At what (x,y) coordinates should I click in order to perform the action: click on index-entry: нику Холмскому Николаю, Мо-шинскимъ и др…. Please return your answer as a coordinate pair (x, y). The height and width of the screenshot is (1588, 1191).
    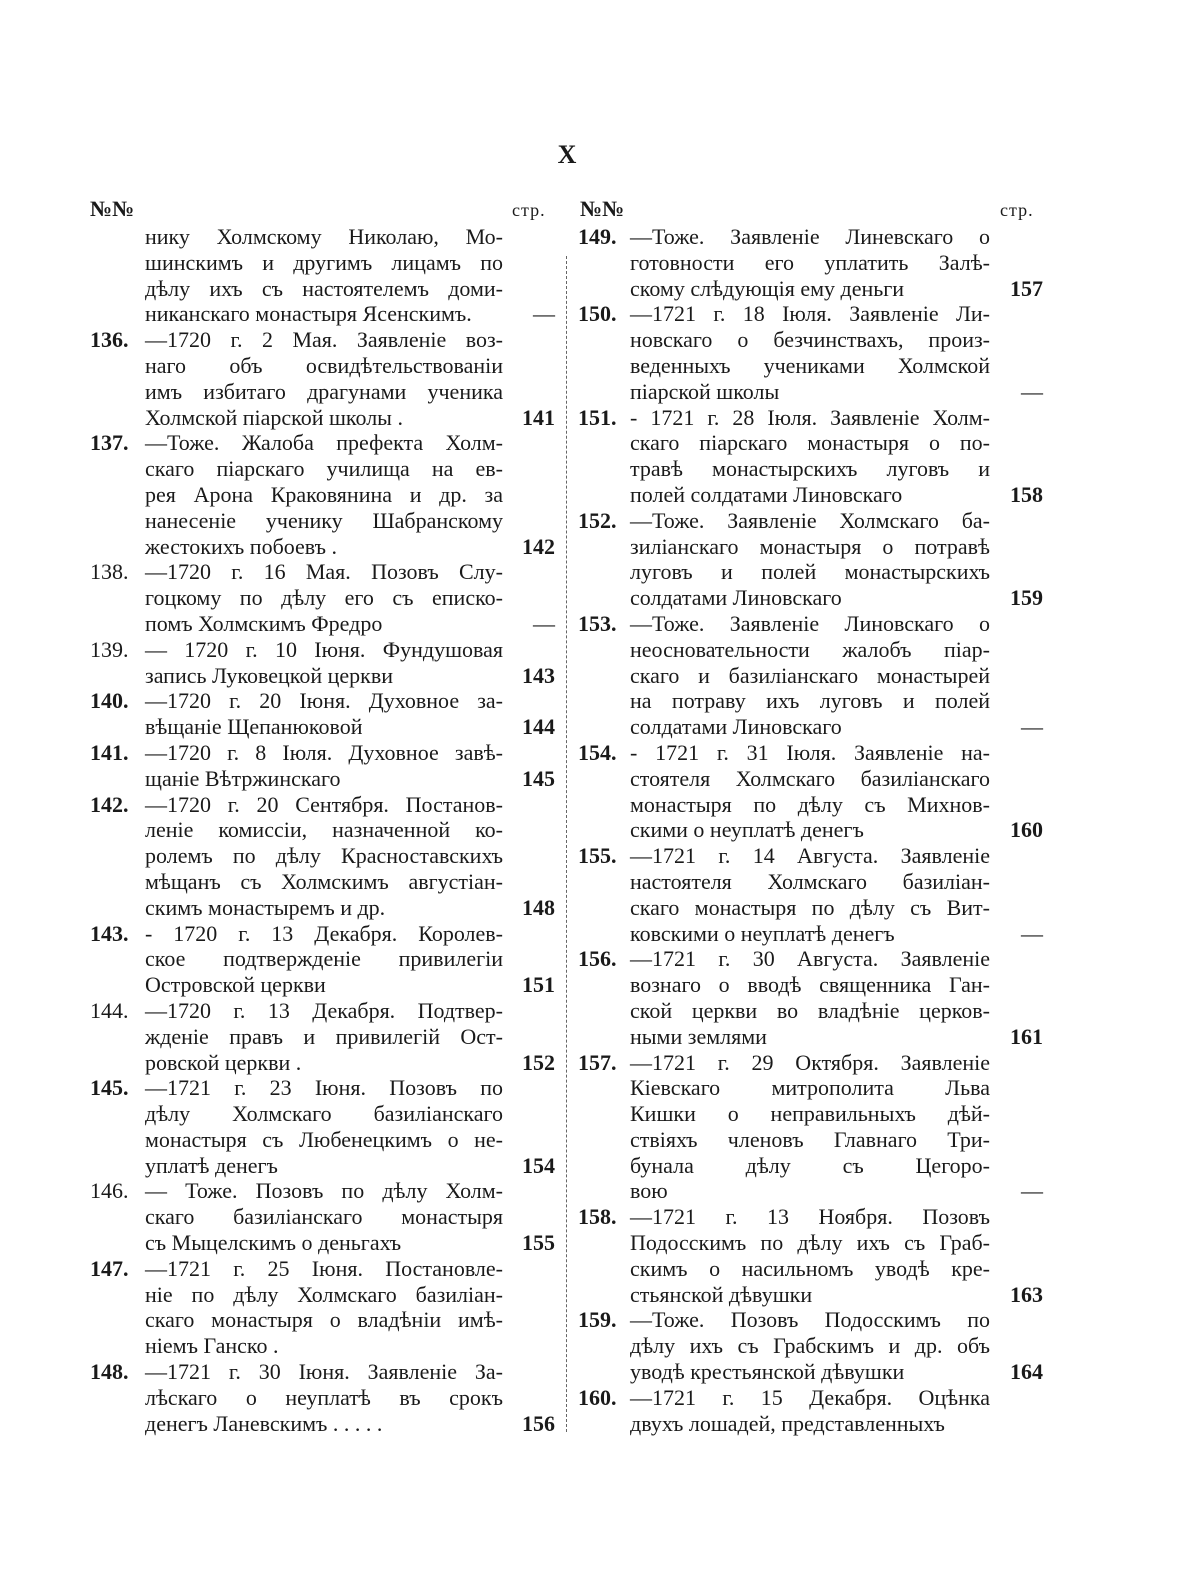
    Looking at the image, I should click on (325, 275).